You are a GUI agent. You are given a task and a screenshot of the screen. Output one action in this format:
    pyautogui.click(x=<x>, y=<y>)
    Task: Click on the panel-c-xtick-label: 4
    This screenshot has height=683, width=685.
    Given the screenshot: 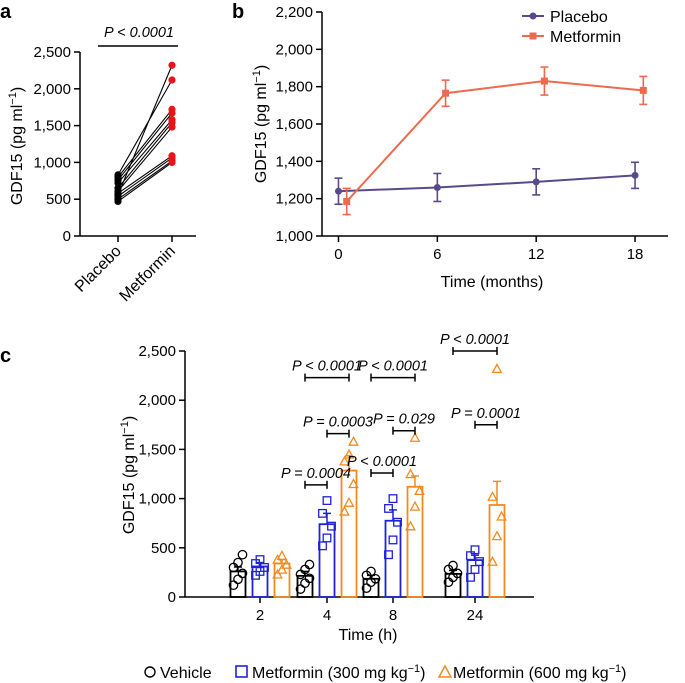 What is the action you would take?
    pyautogui.click(x=327, y=615)
    